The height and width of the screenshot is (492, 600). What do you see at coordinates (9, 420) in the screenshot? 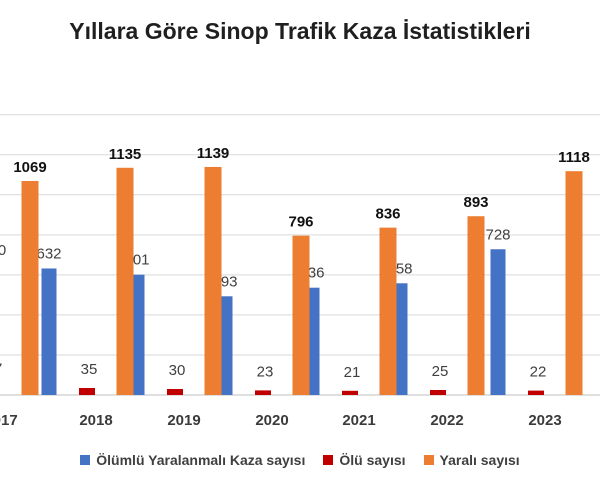
I see `x-tick-2017: 2017` at bounding box center [9, 420].